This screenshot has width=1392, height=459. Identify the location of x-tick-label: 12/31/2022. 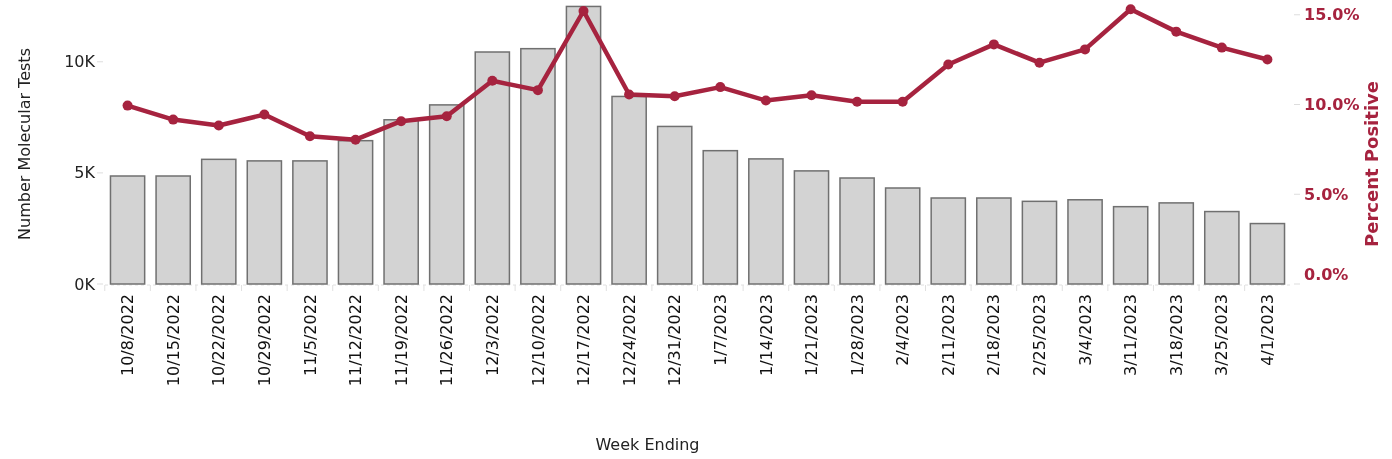
(675, 340).